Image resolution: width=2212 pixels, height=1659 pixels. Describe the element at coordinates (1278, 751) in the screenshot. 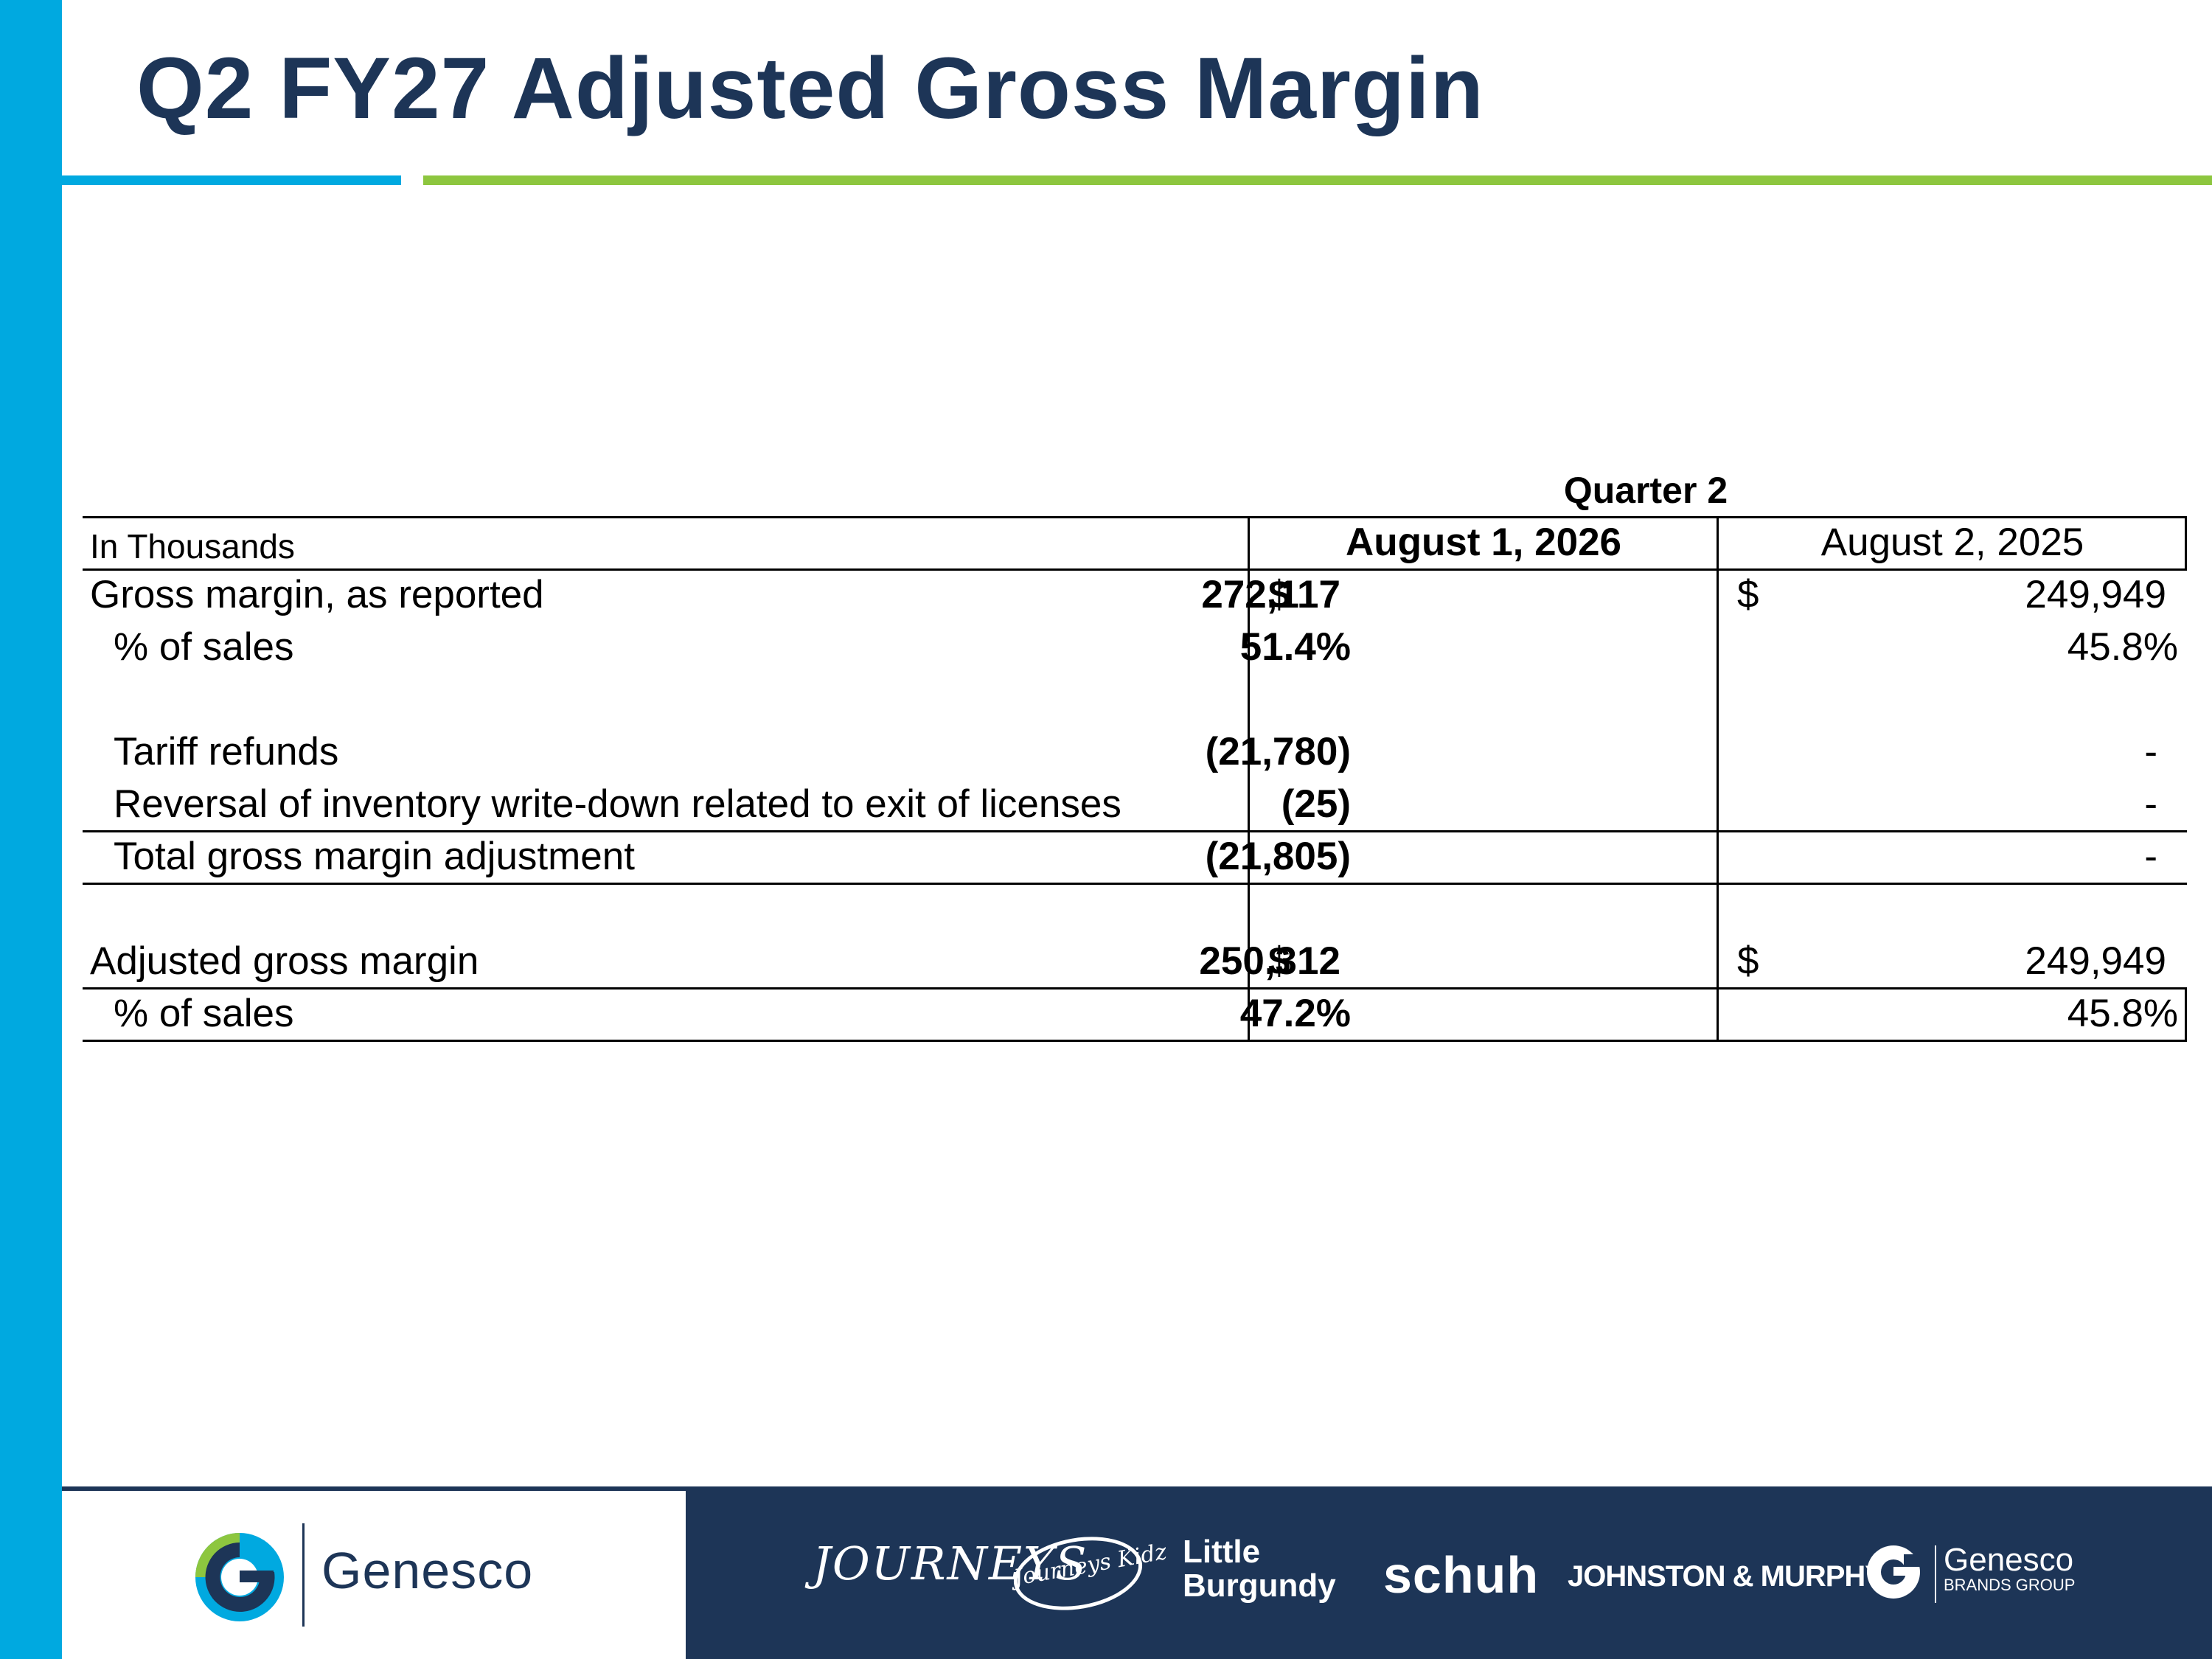

I see `value-current: (21,780)` at that location.